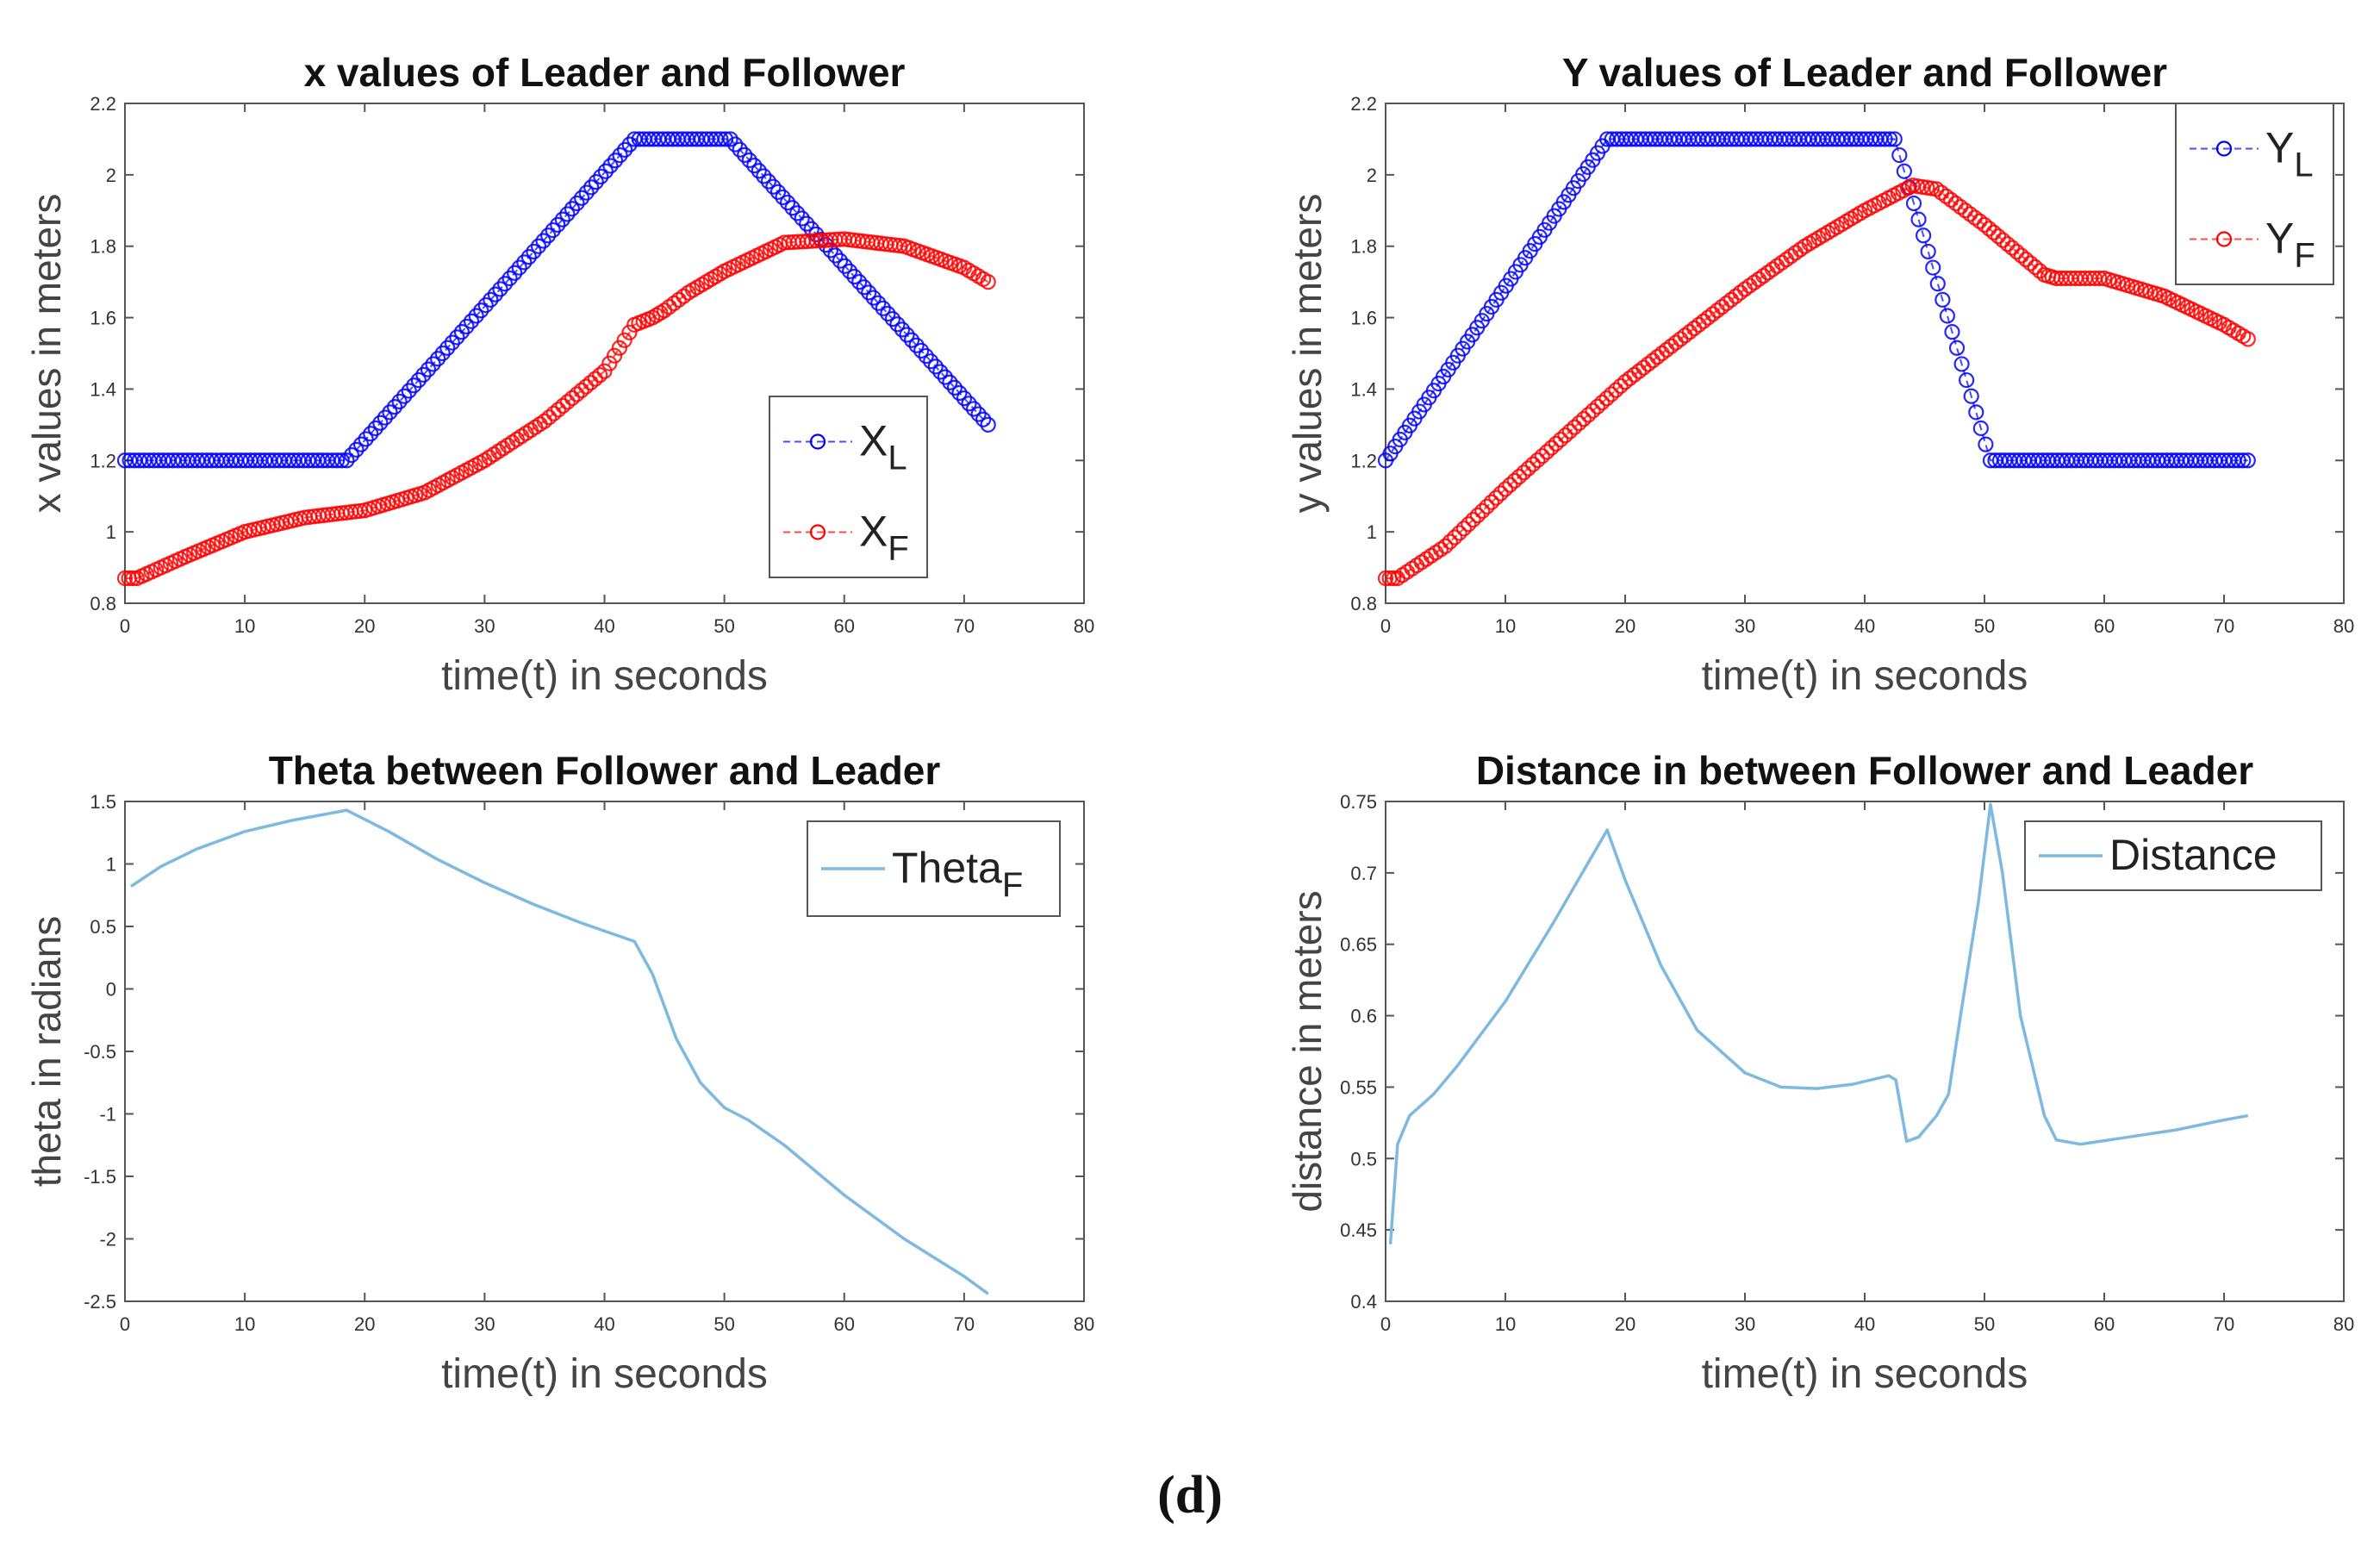 This screenshot has height=1559, width=2380. I want to click on x-tick-label: 0, so click(125, 626).